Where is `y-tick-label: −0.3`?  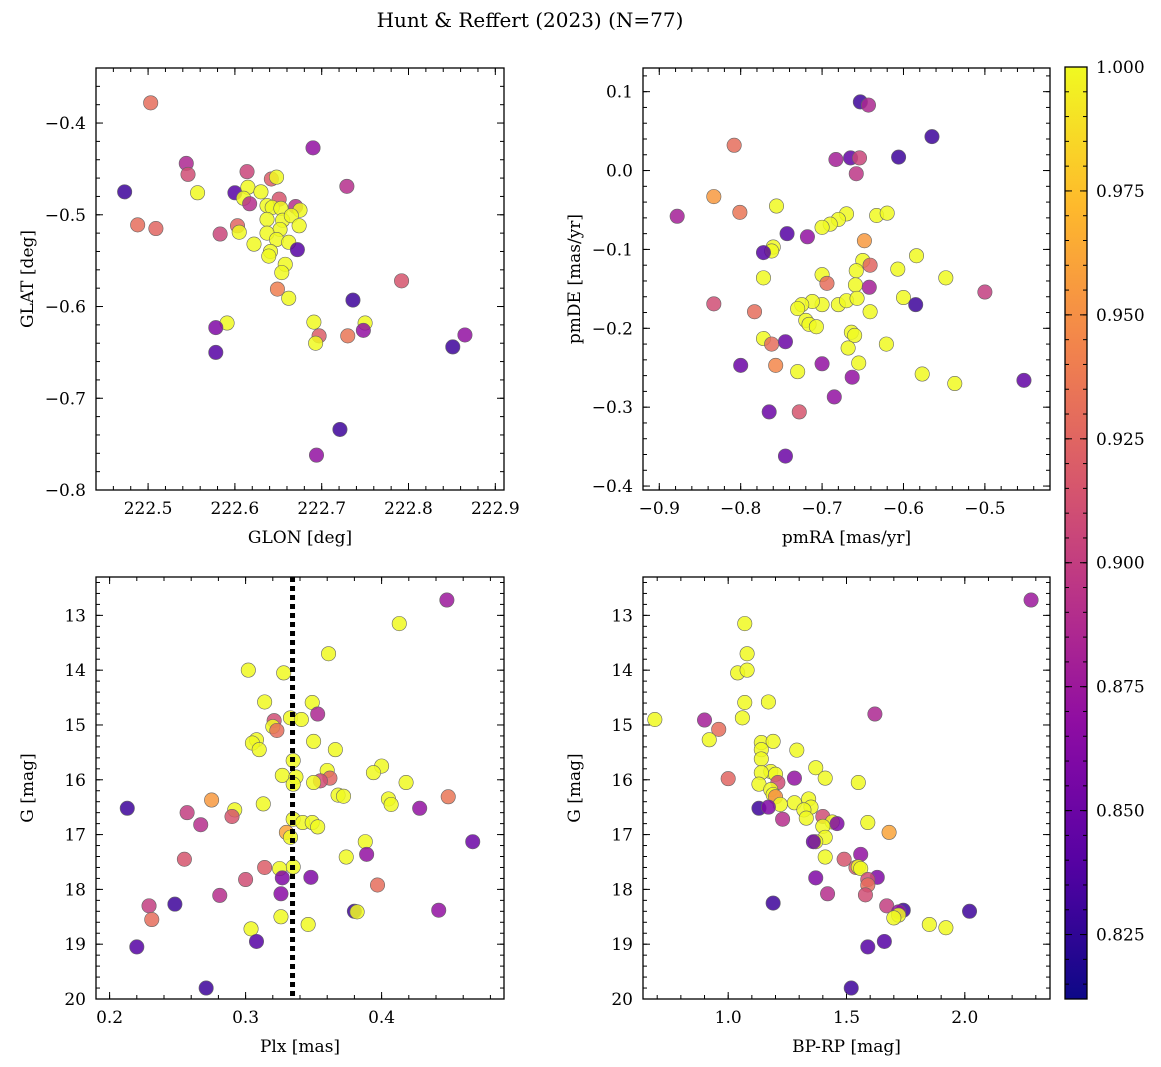
y-tick-label: −0.3 is located at coordinates (612, 408).